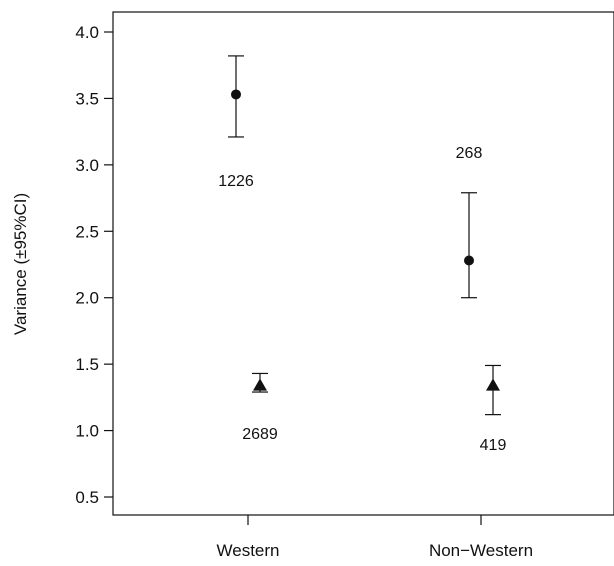 The width and height of the screenshot is (614, 566). Describe the element at coordinates (87, 298) in the screenshot. I see `y-tick-label: 2.0` at that location.